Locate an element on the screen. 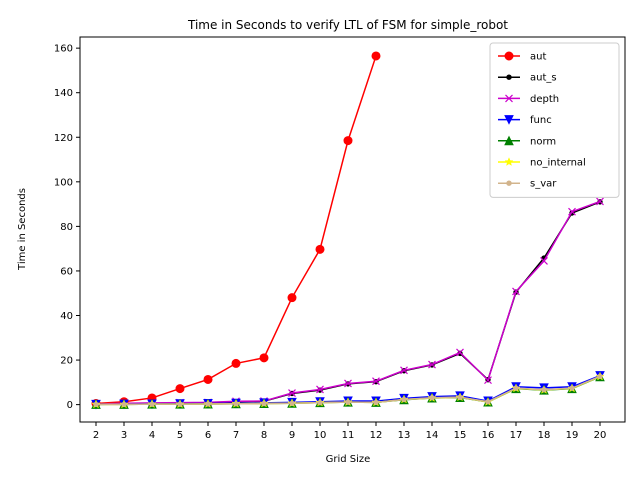  legend-item: s_var is located at coordinates (527, 184).